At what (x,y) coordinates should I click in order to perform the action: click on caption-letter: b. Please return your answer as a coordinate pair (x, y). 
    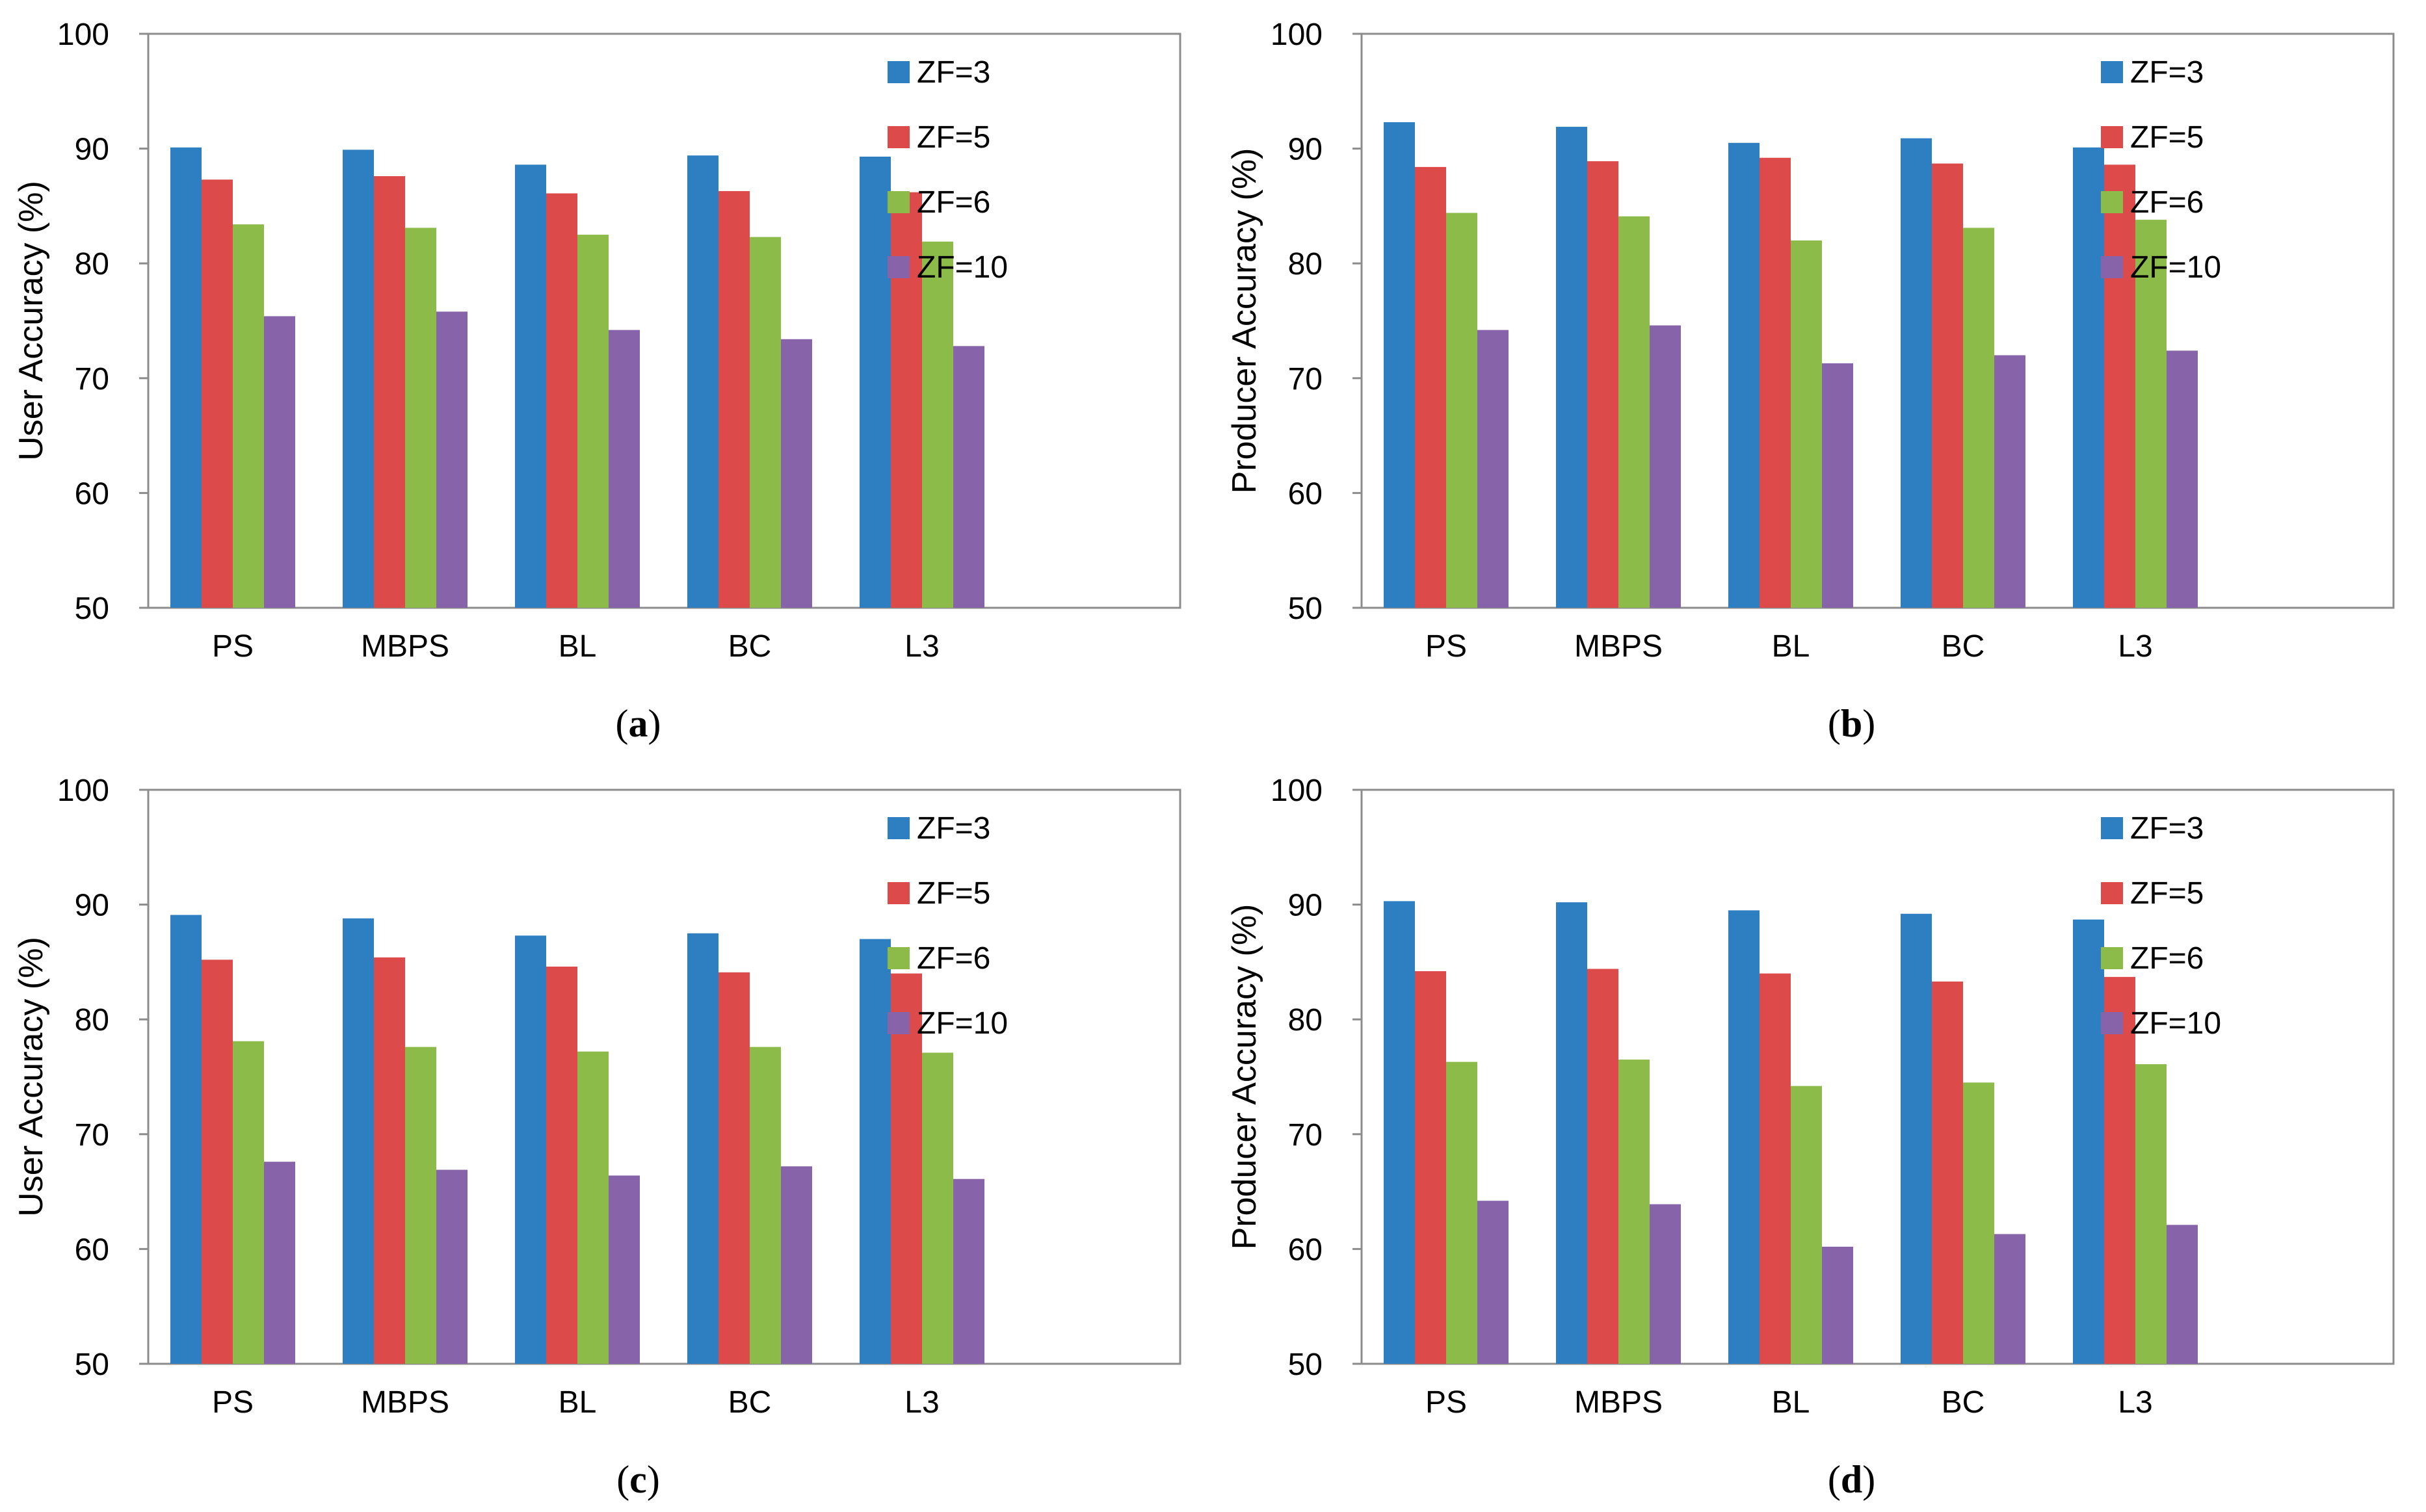
    Looking at the image, I should click on (1851, 723).